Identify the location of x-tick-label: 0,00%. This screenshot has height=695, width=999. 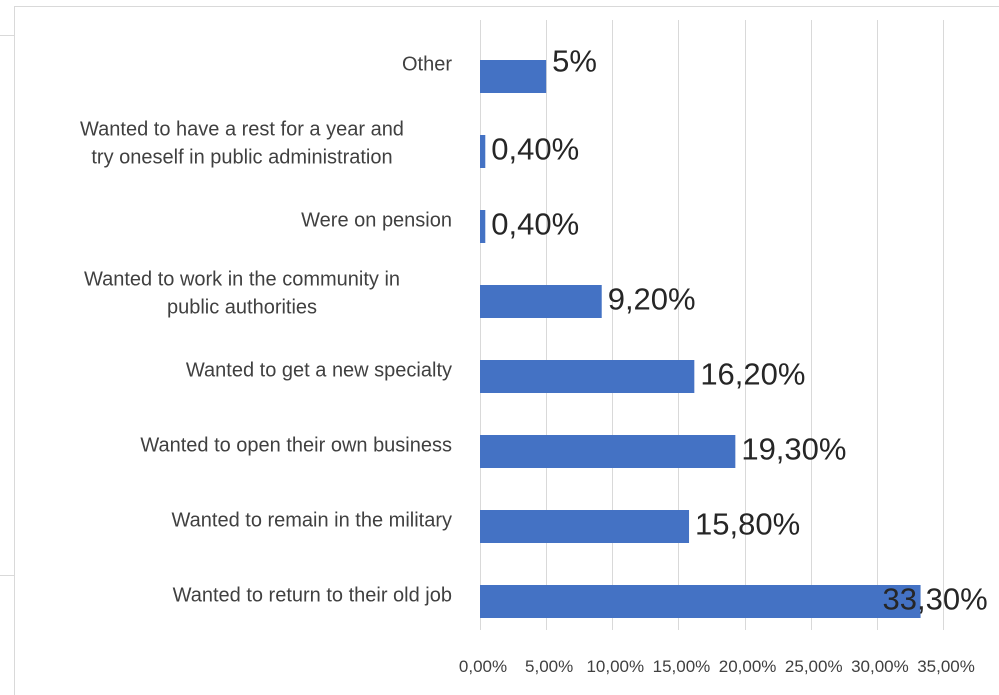
(483, 666).